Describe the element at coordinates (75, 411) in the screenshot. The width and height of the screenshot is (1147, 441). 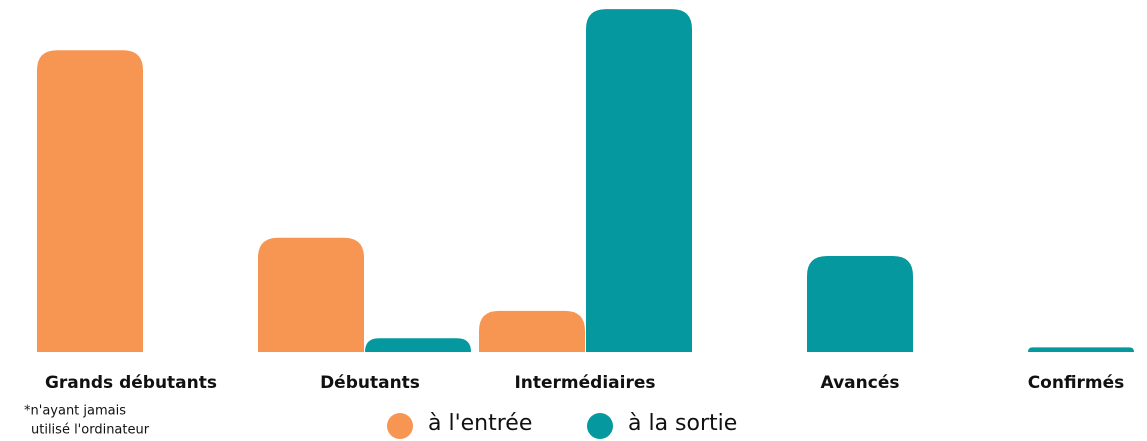
I see `footnote: *n'ayant jamais` at that location.